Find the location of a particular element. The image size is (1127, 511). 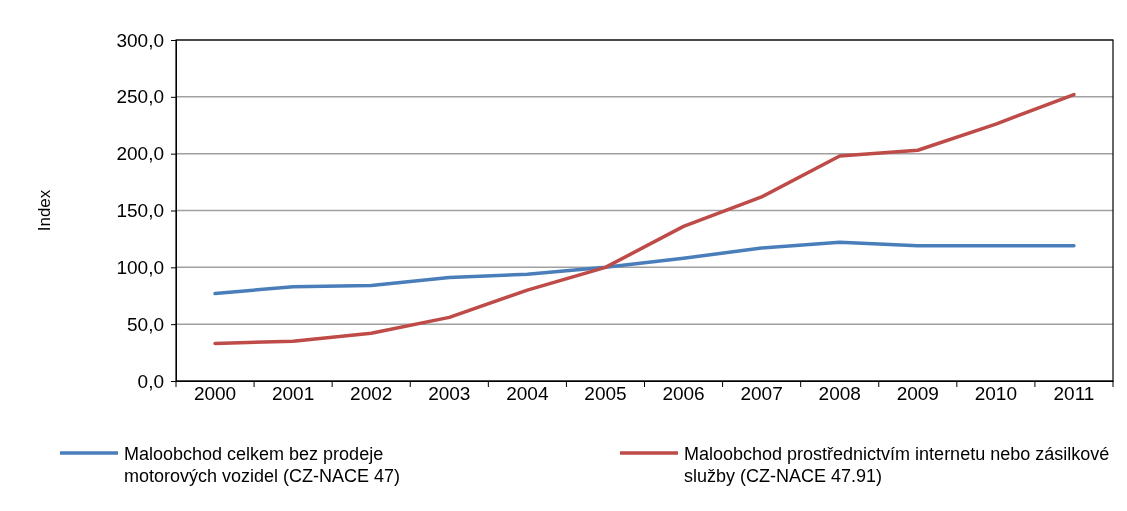

y-axis-title: Index is located at coordinates (44, 210).